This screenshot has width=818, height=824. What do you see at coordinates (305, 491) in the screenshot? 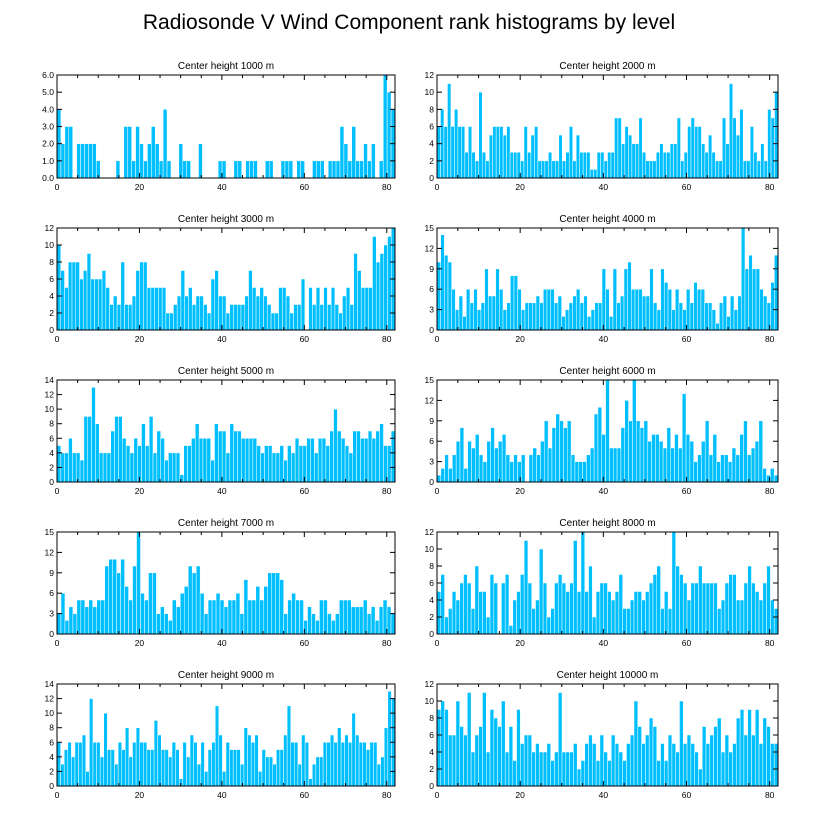
I see `x-tick-label: 60` at bounding box center [305, 491].